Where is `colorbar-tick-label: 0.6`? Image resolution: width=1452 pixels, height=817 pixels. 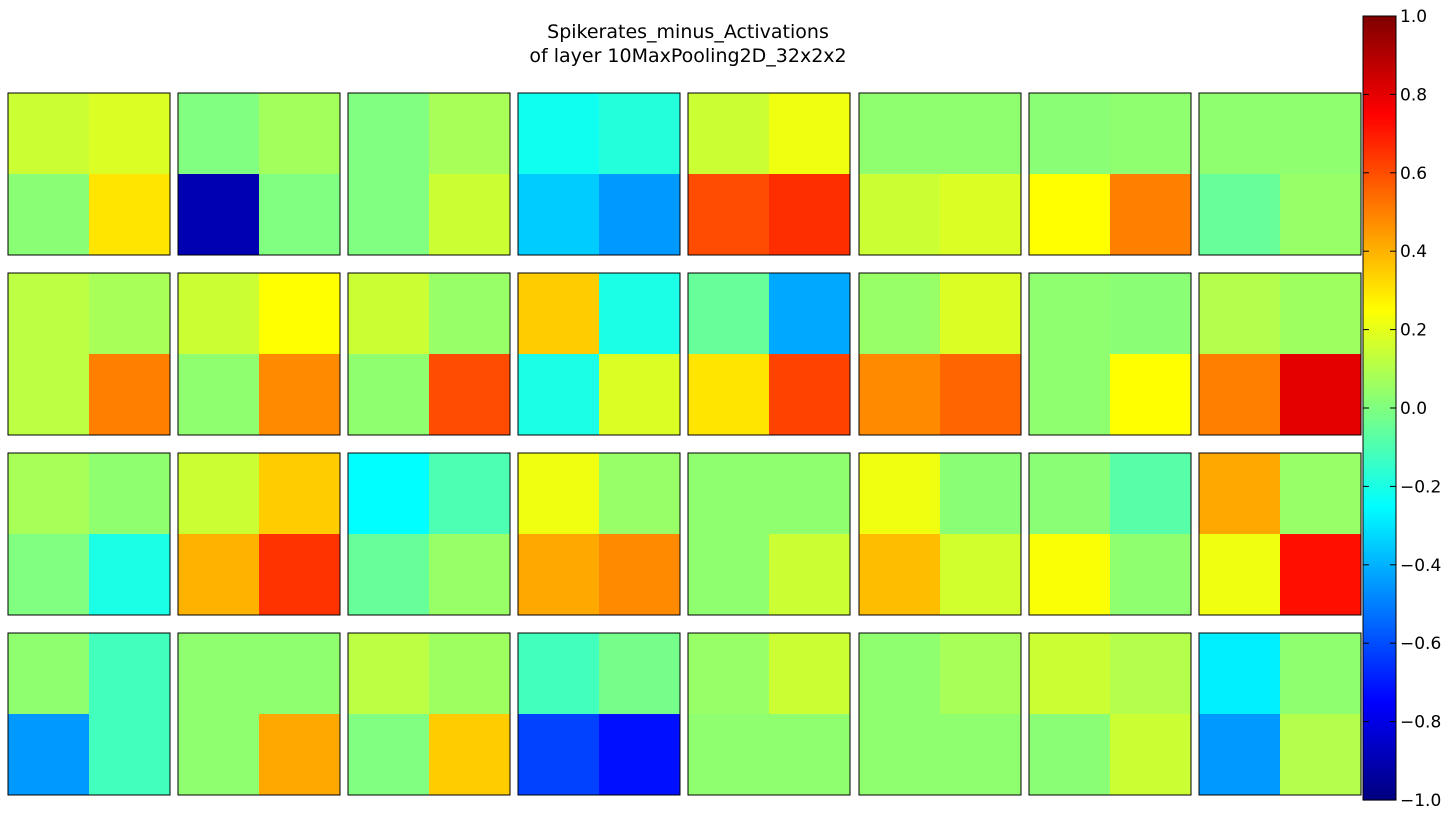
colorbar-tick-label: 0.6 is located at coordinates (1413, 174).